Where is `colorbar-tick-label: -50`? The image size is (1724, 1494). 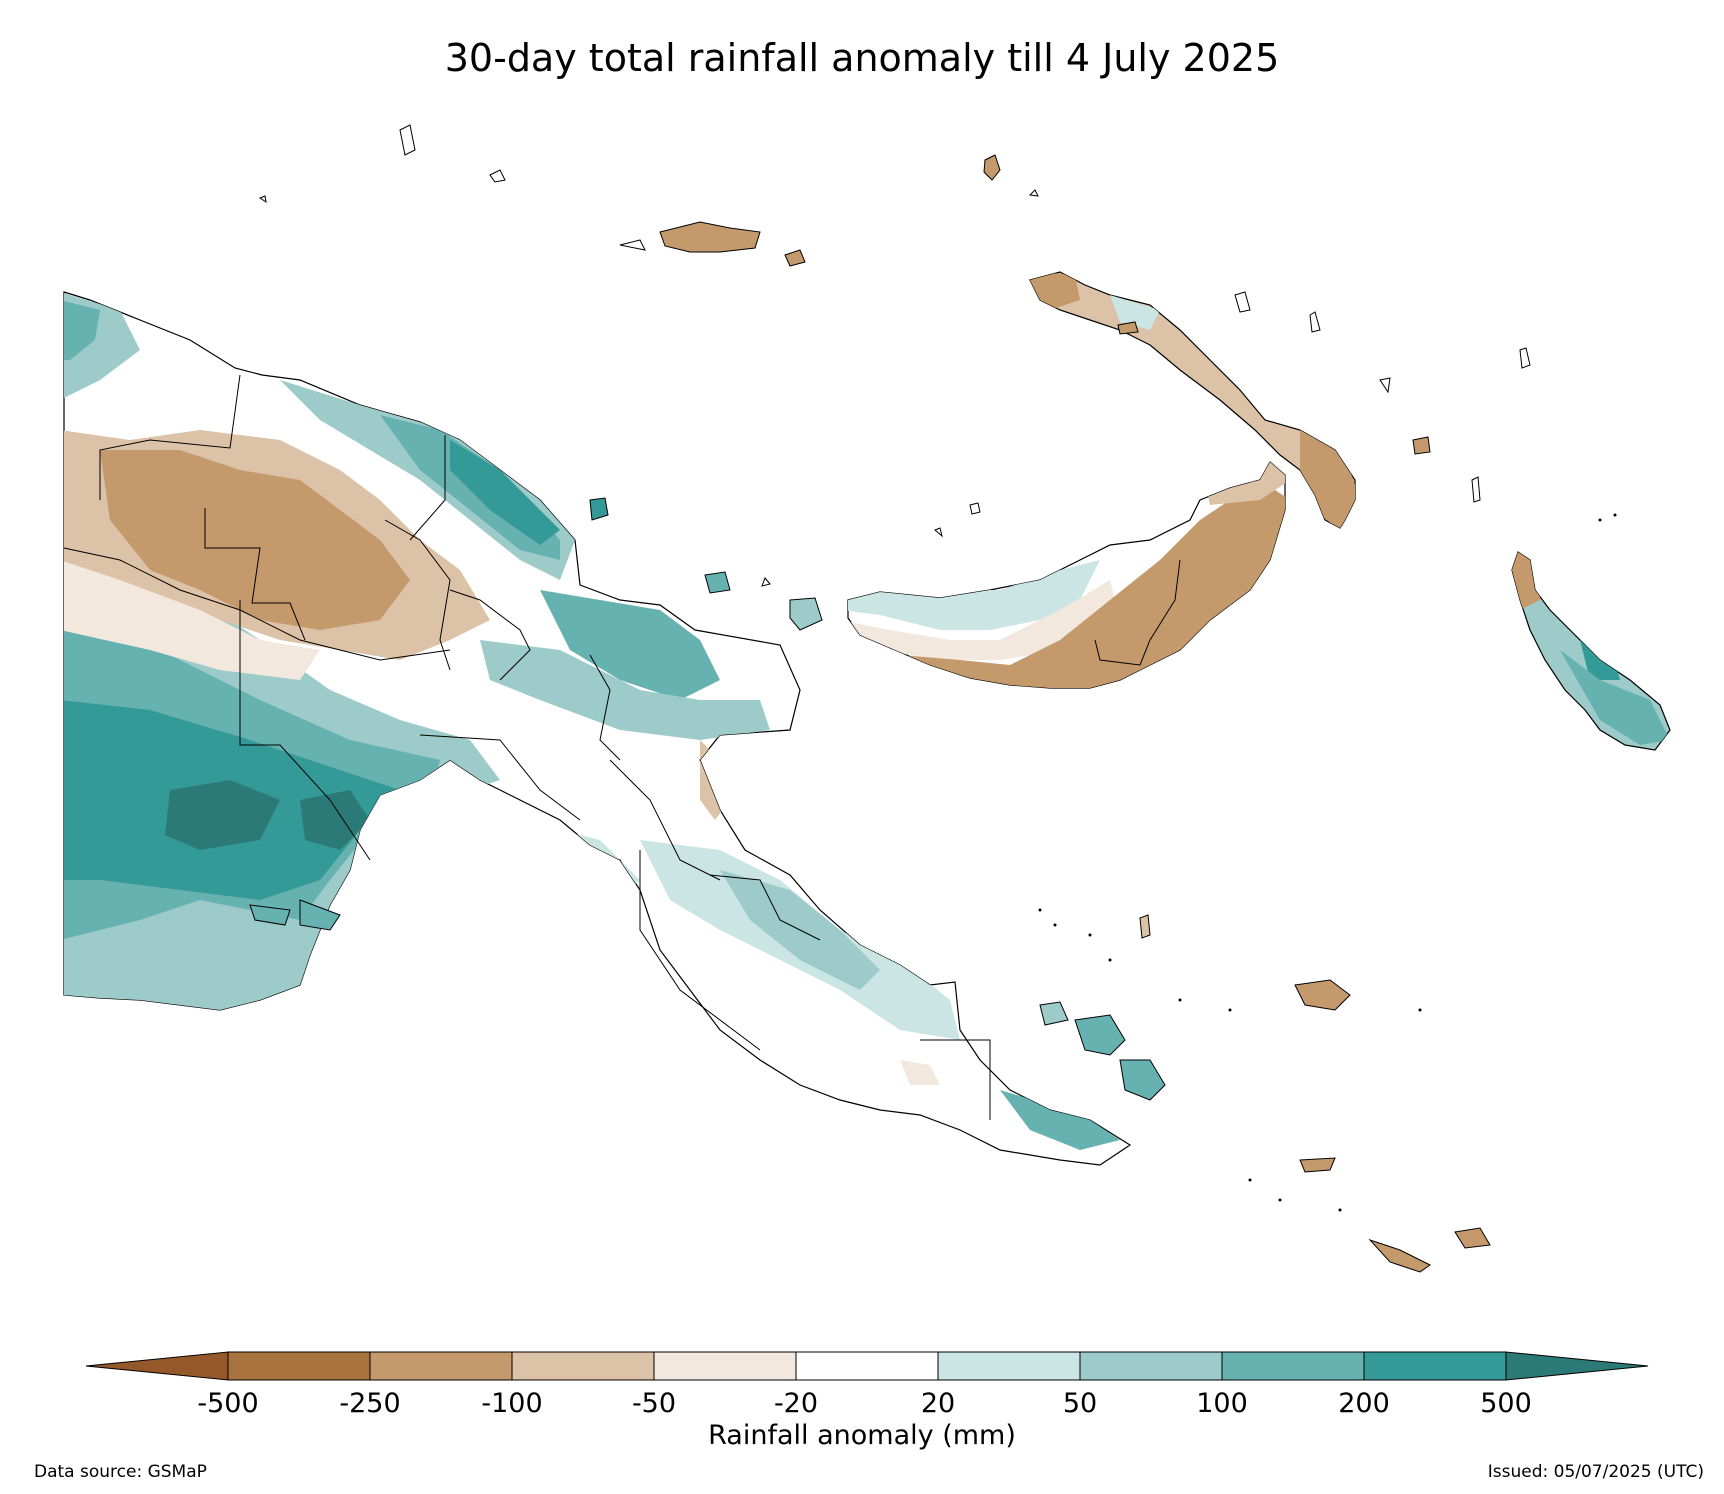
colorbar-tick-label: -50 is located at coordinates (654, 1403).